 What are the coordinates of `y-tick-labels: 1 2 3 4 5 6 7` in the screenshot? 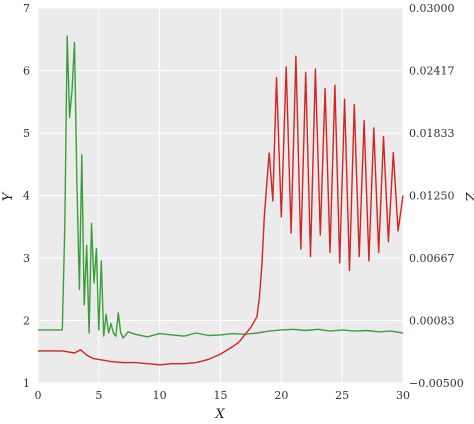 It's located at (26, 196).